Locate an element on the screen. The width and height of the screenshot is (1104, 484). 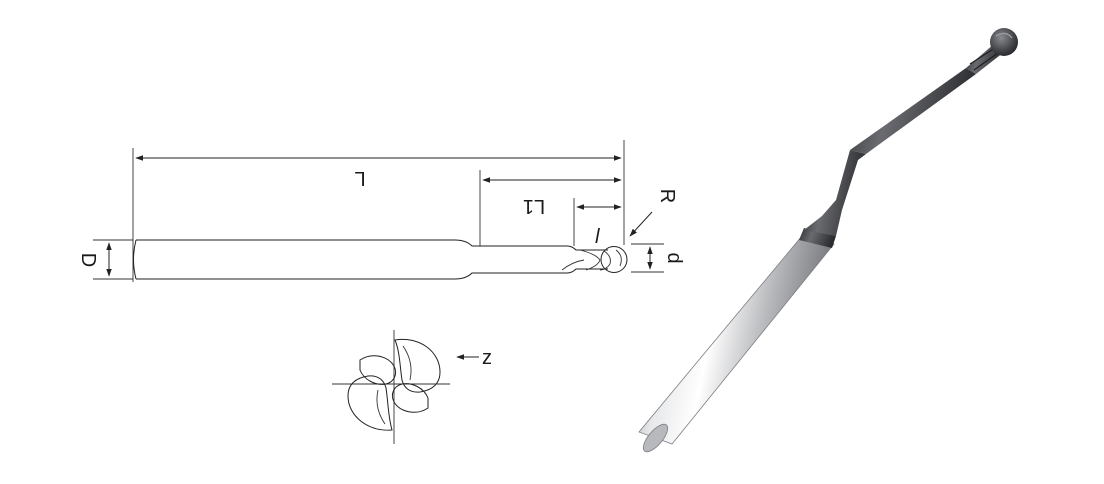
end-view-icon is located at coordinates (391, 387).